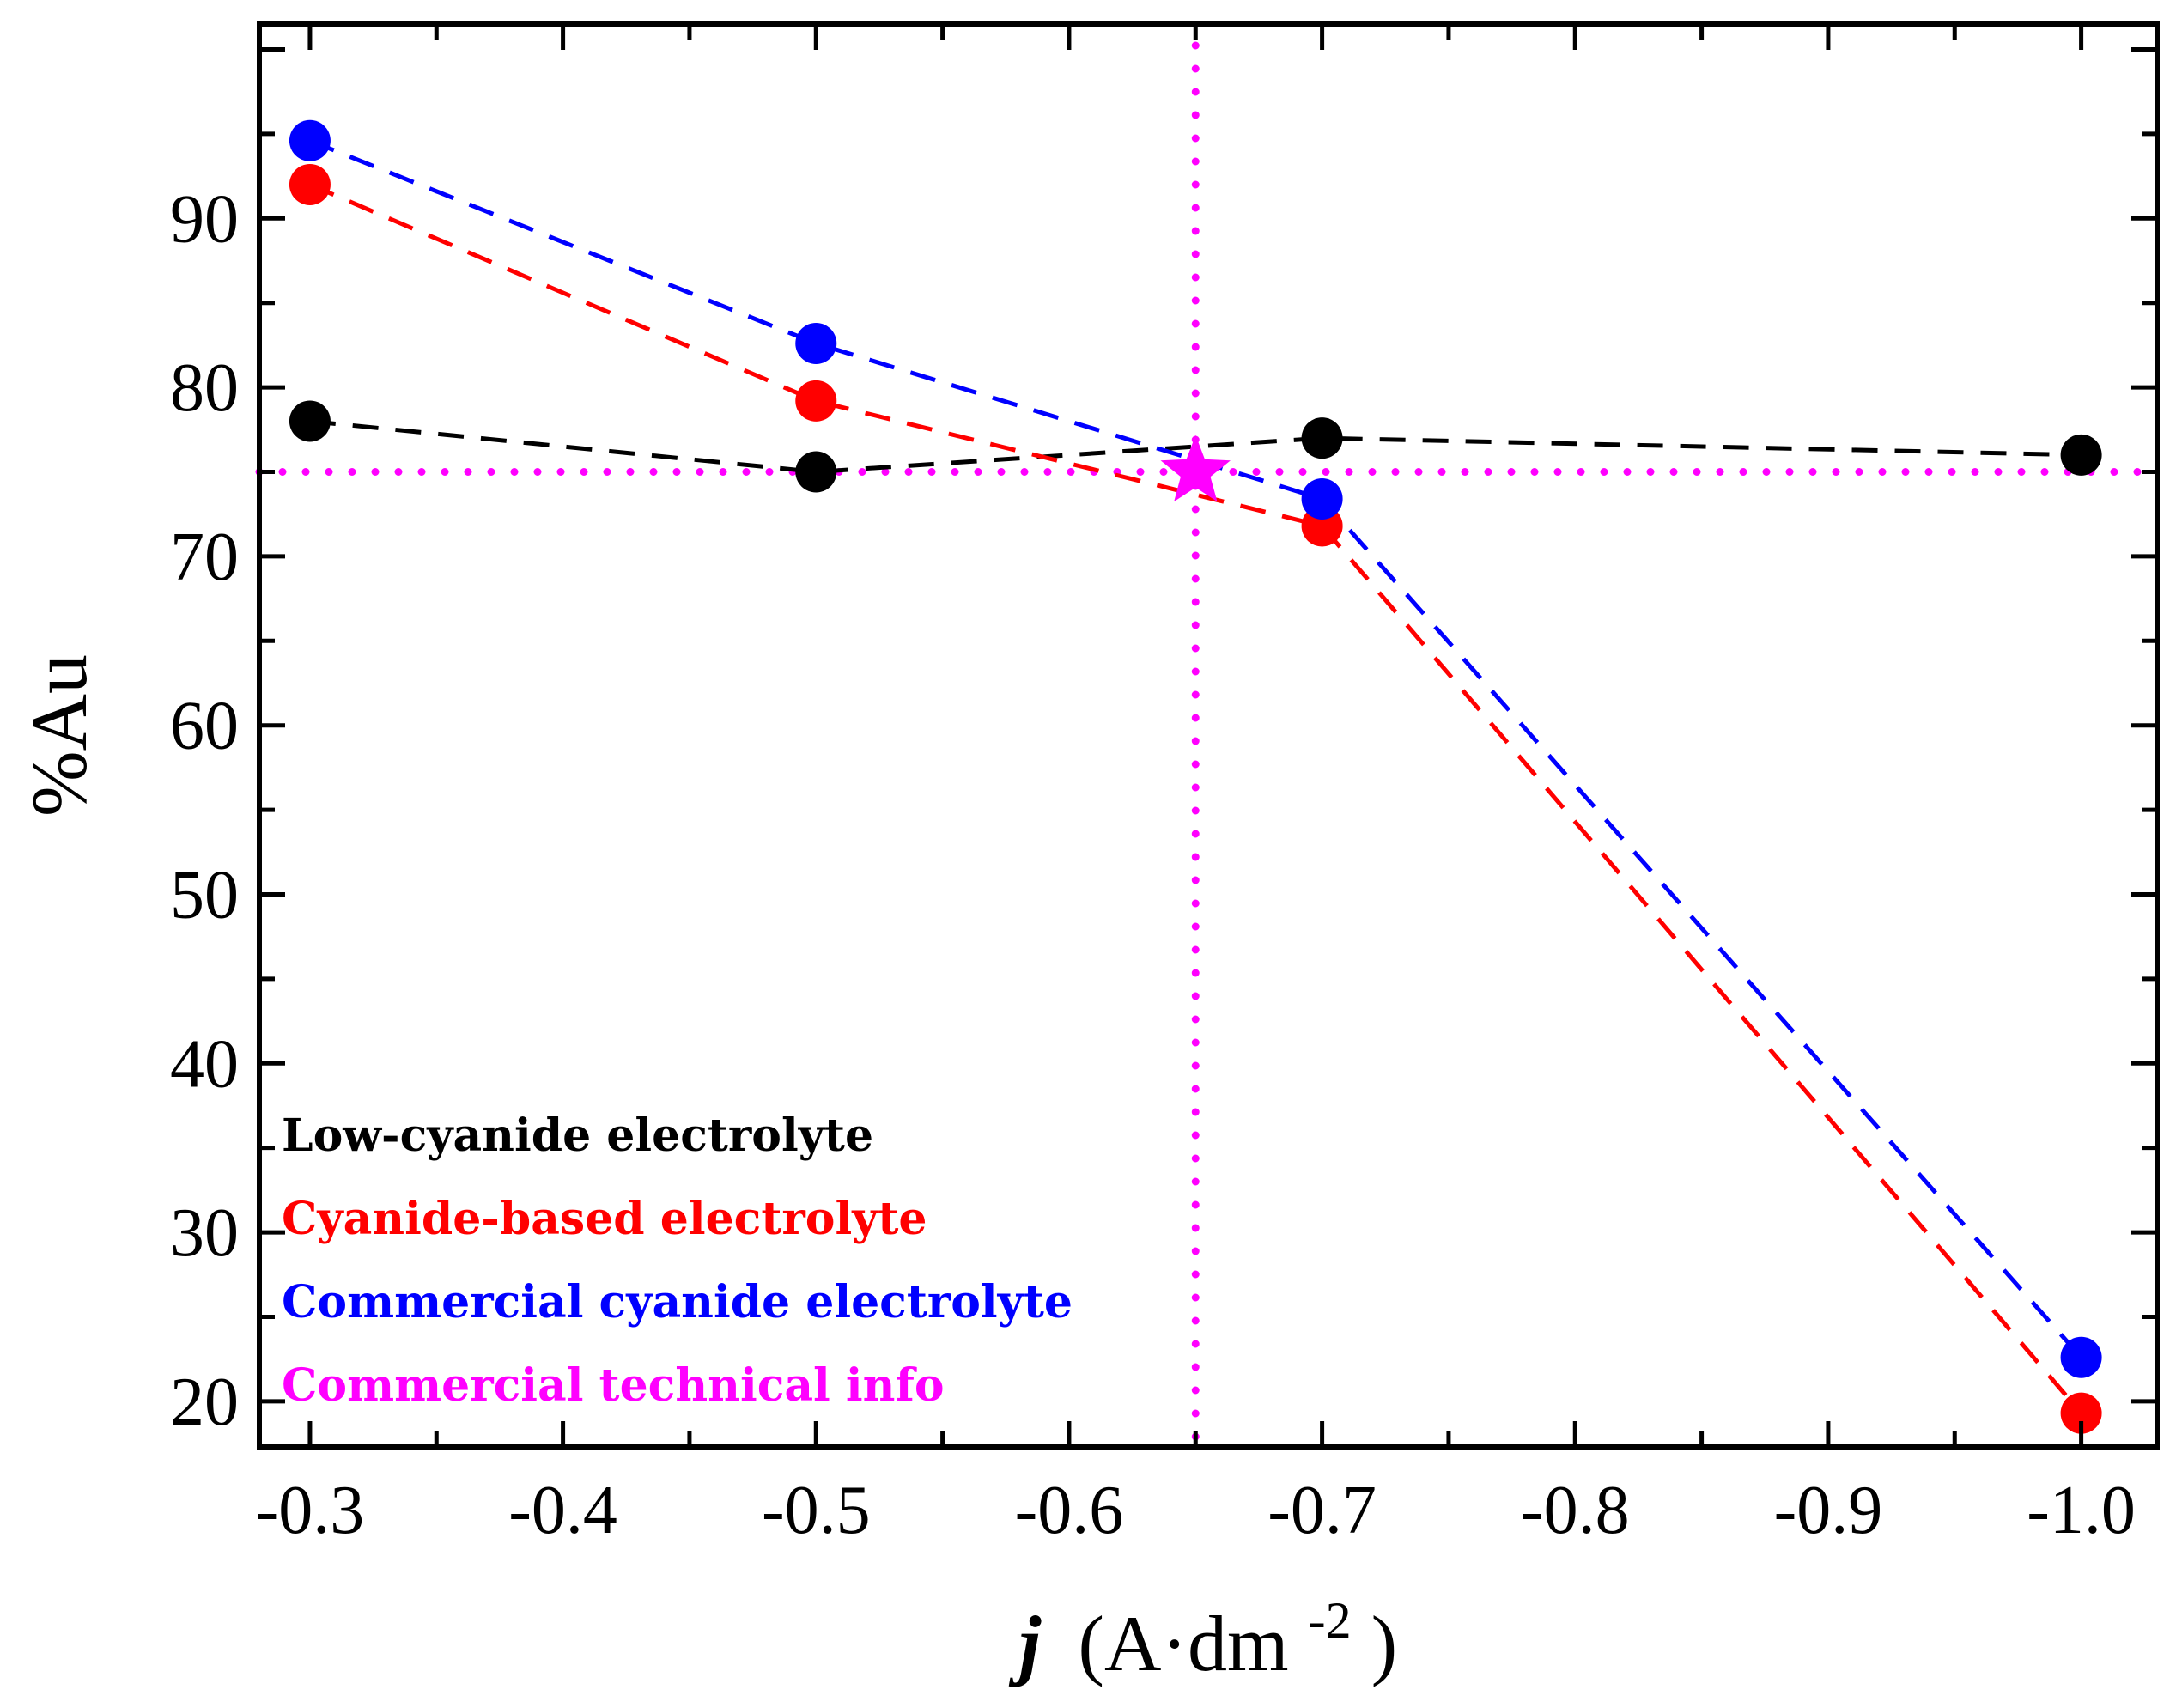 The width and height of the screenshot is (2176, 1708). Describe the element at coordinates (311, 1510) in the screenshot. I see `x-tick-label: -0.3` at that location.